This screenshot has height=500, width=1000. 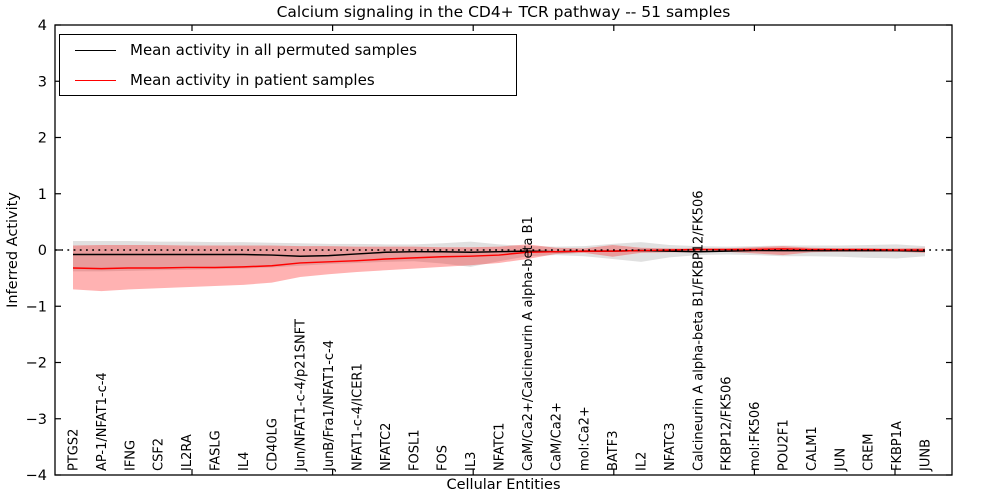 What do you see at coordinates (727, 424) in the screenshot?
I see `x-category-label: FKBP12/FK506` at bounding box center [727, 424].